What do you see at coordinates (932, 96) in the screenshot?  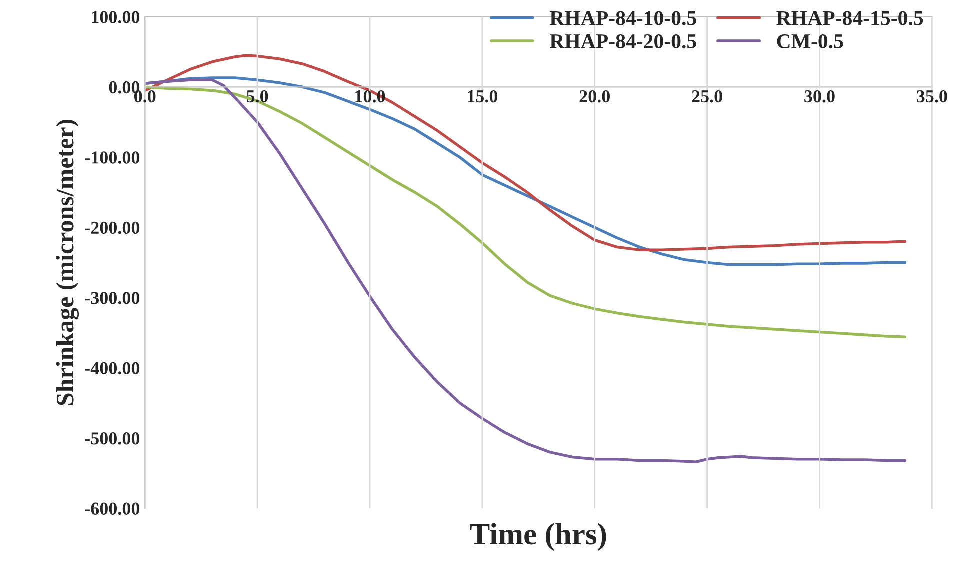 I see `x-tick-label: 35.0` at bounding box center [932, 96].